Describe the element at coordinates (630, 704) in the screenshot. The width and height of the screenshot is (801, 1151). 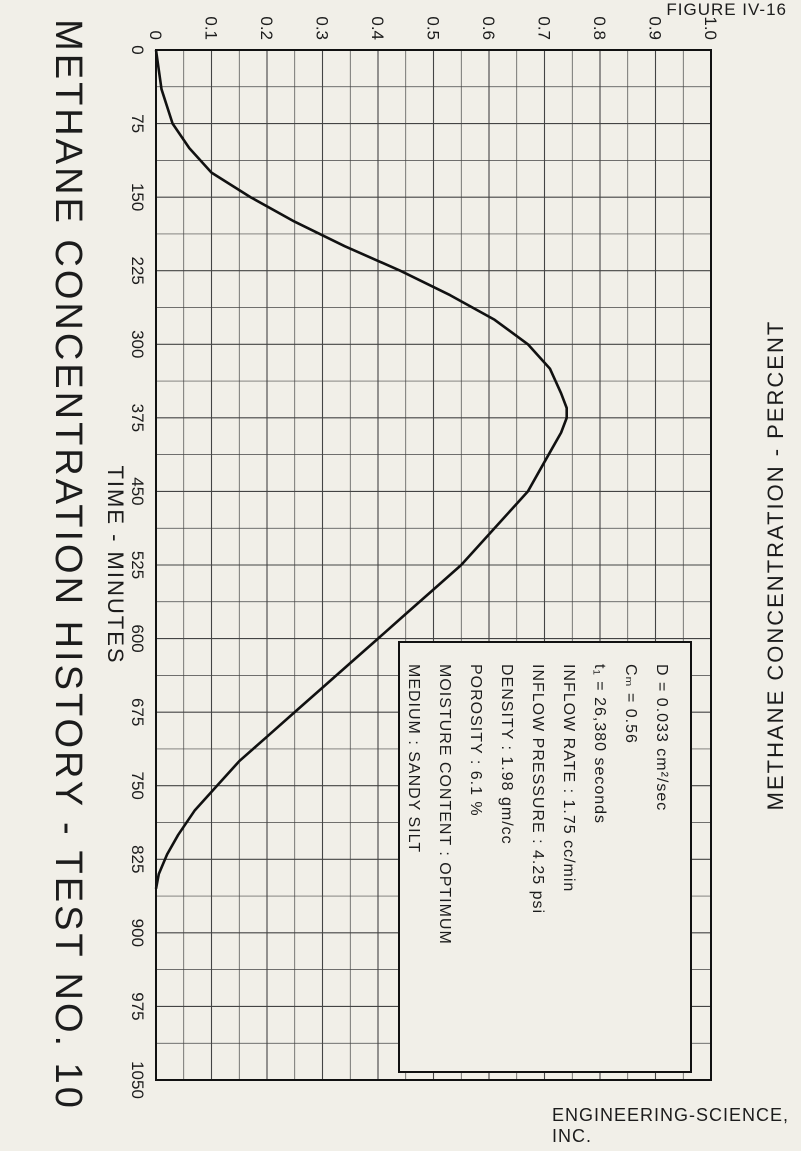
I see `parameter-line: Cₘ = 0.56` at that location.